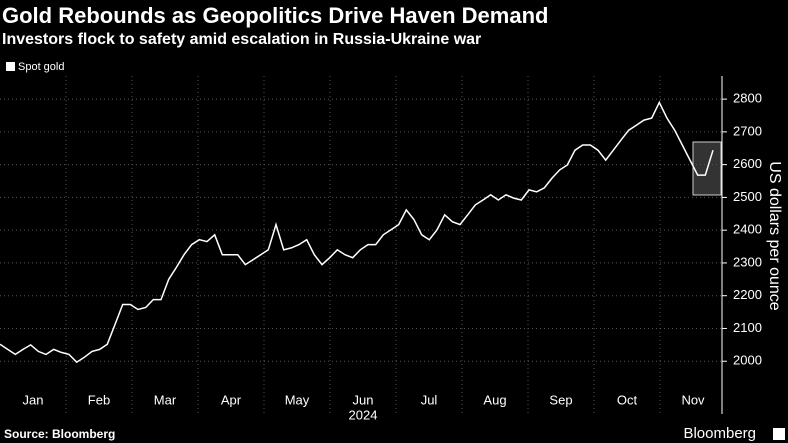 The height and width of the screenshot is (443, 788). Describe the element at coordinates (747, 98) in the screenshot. I see `y-tick-label: 2800` at that location.